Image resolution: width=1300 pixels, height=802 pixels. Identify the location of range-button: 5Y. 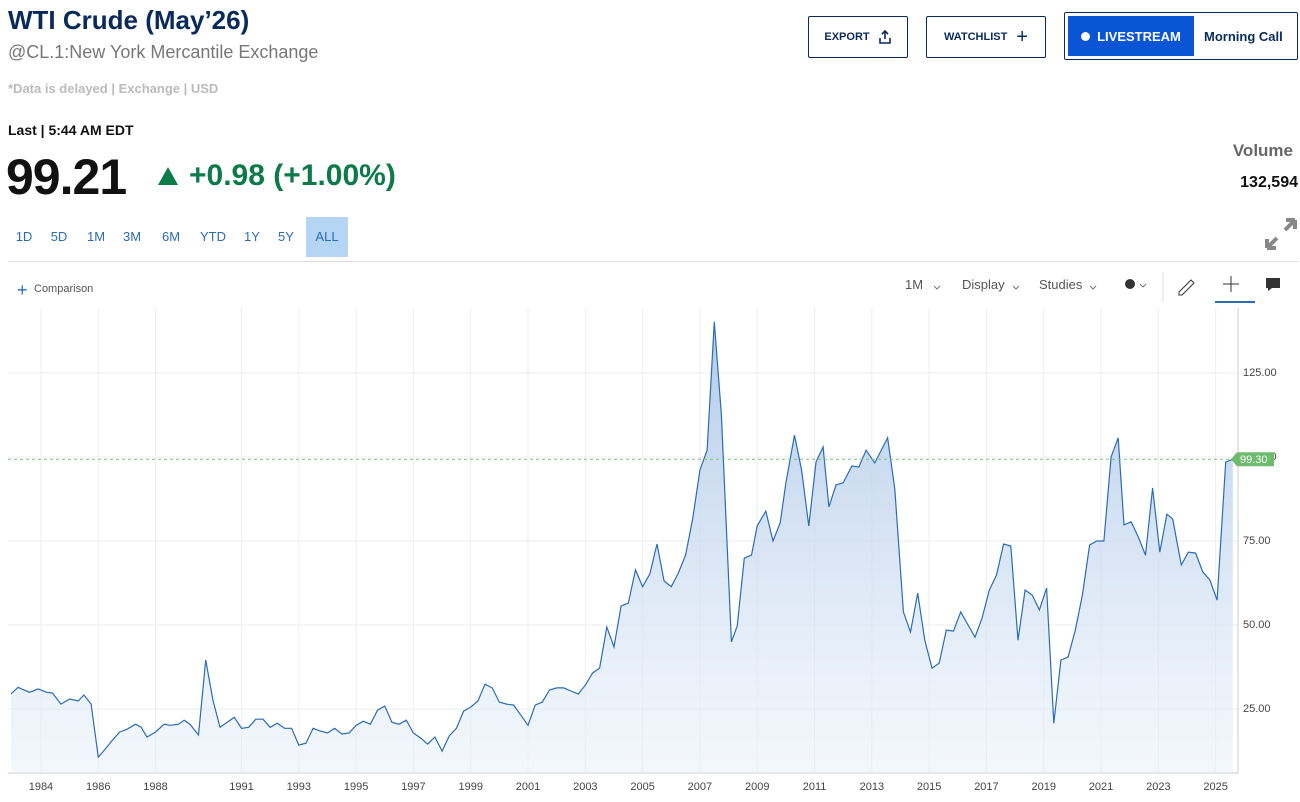
(286, 236).